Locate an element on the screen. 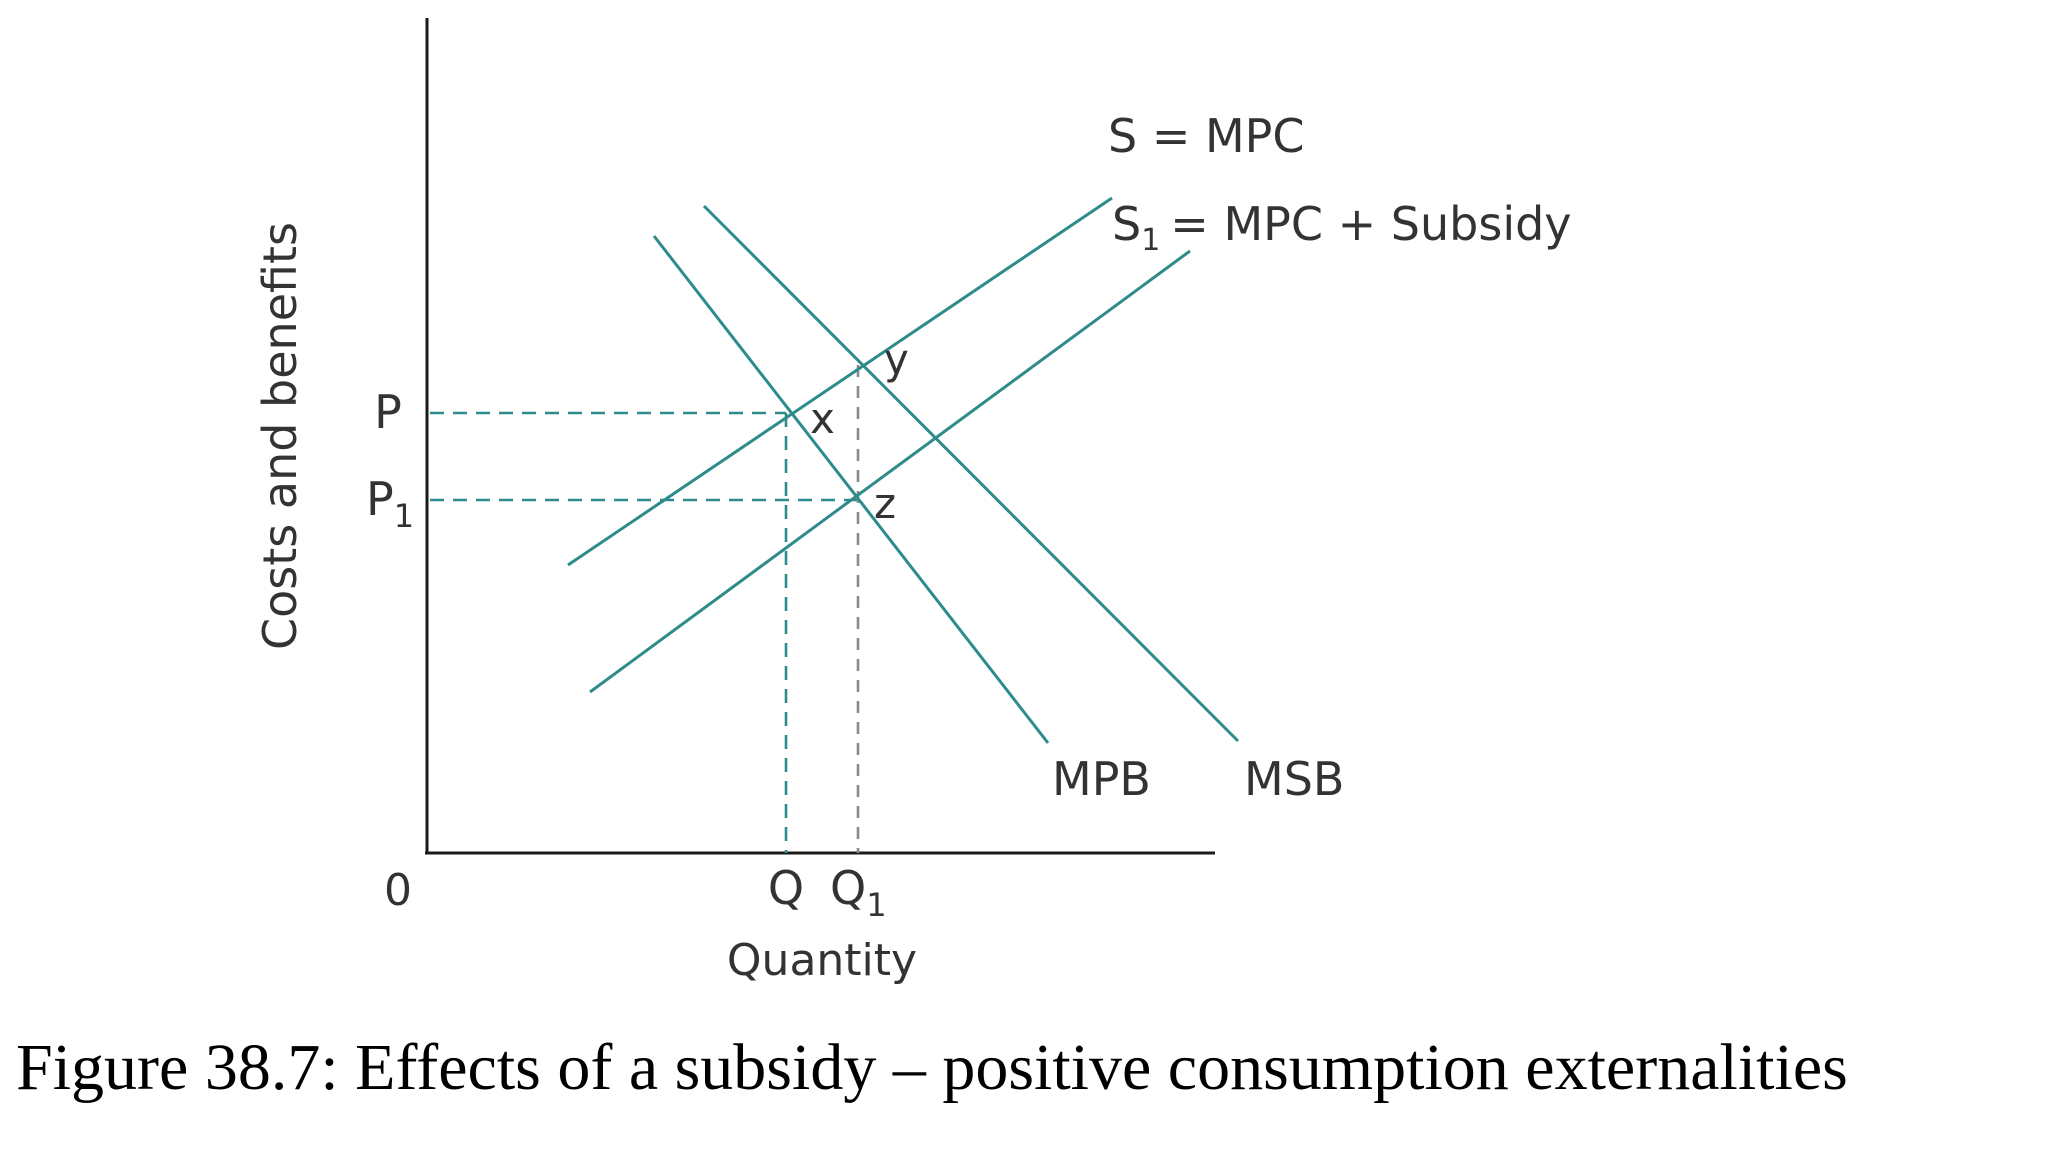 The image size is (2048, 1152). msb-curve is located at coordinates (971, 473).